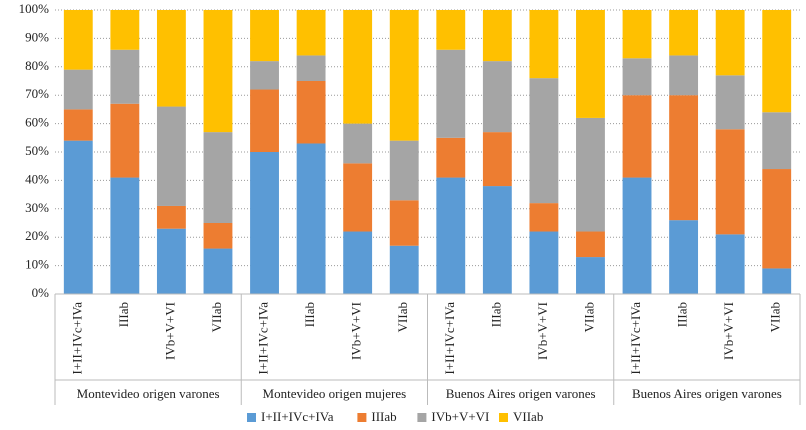  Describe the element at coordinates (37, 65) in the screenshot. I see `y-tick-label: 80%` at that location.